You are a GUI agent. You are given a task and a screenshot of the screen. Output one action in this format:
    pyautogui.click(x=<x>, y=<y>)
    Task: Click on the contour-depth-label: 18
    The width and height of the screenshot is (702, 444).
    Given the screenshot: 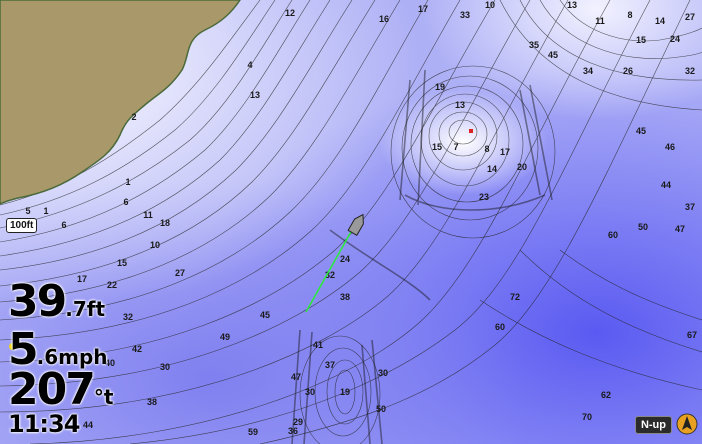 What is the action you would take?
    pyautogui.click(x=165, y=223)
    